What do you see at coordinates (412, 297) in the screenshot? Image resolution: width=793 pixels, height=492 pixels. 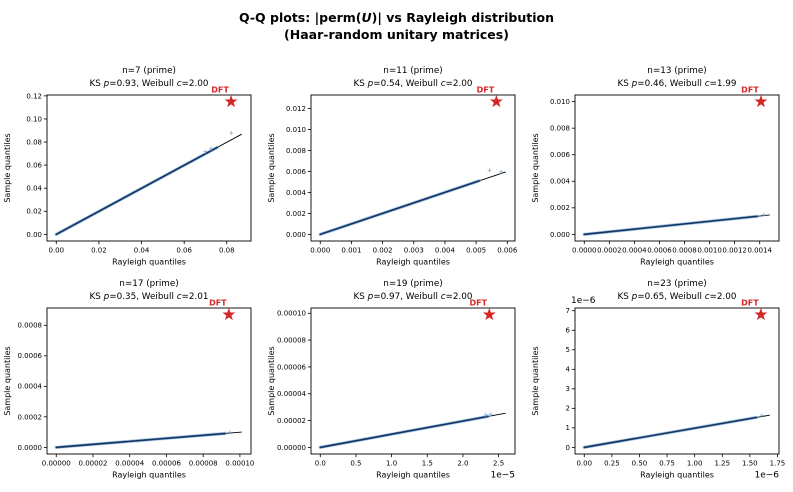 I see `subplot-subtitle: KS p=0.97, Weibull c=2.00` at bounding box center [412, 297].